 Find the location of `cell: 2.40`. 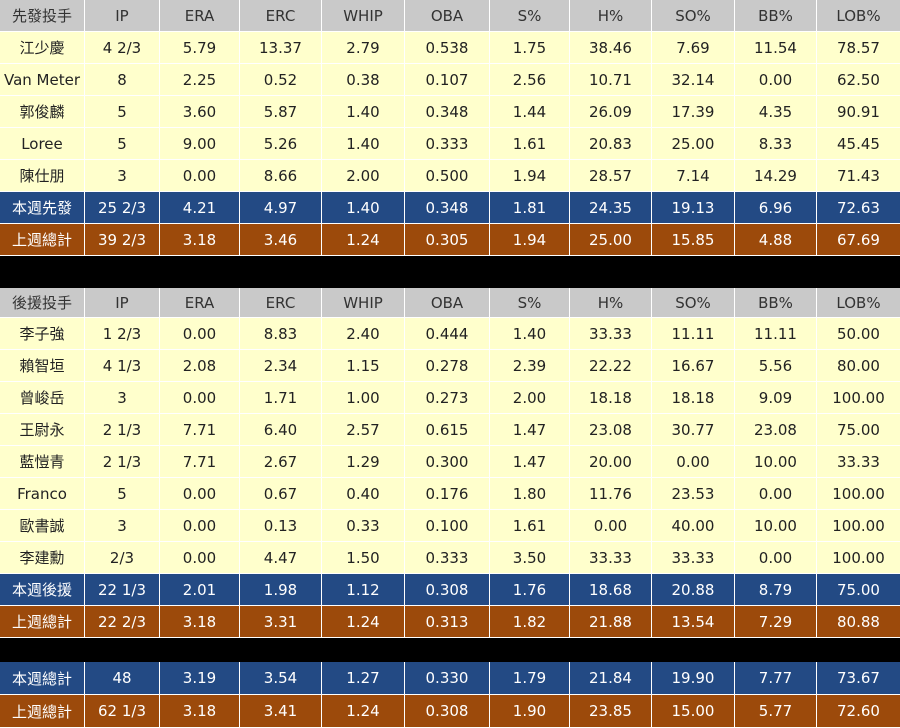

cell: 2.40 is located at coordinates (363, 334).